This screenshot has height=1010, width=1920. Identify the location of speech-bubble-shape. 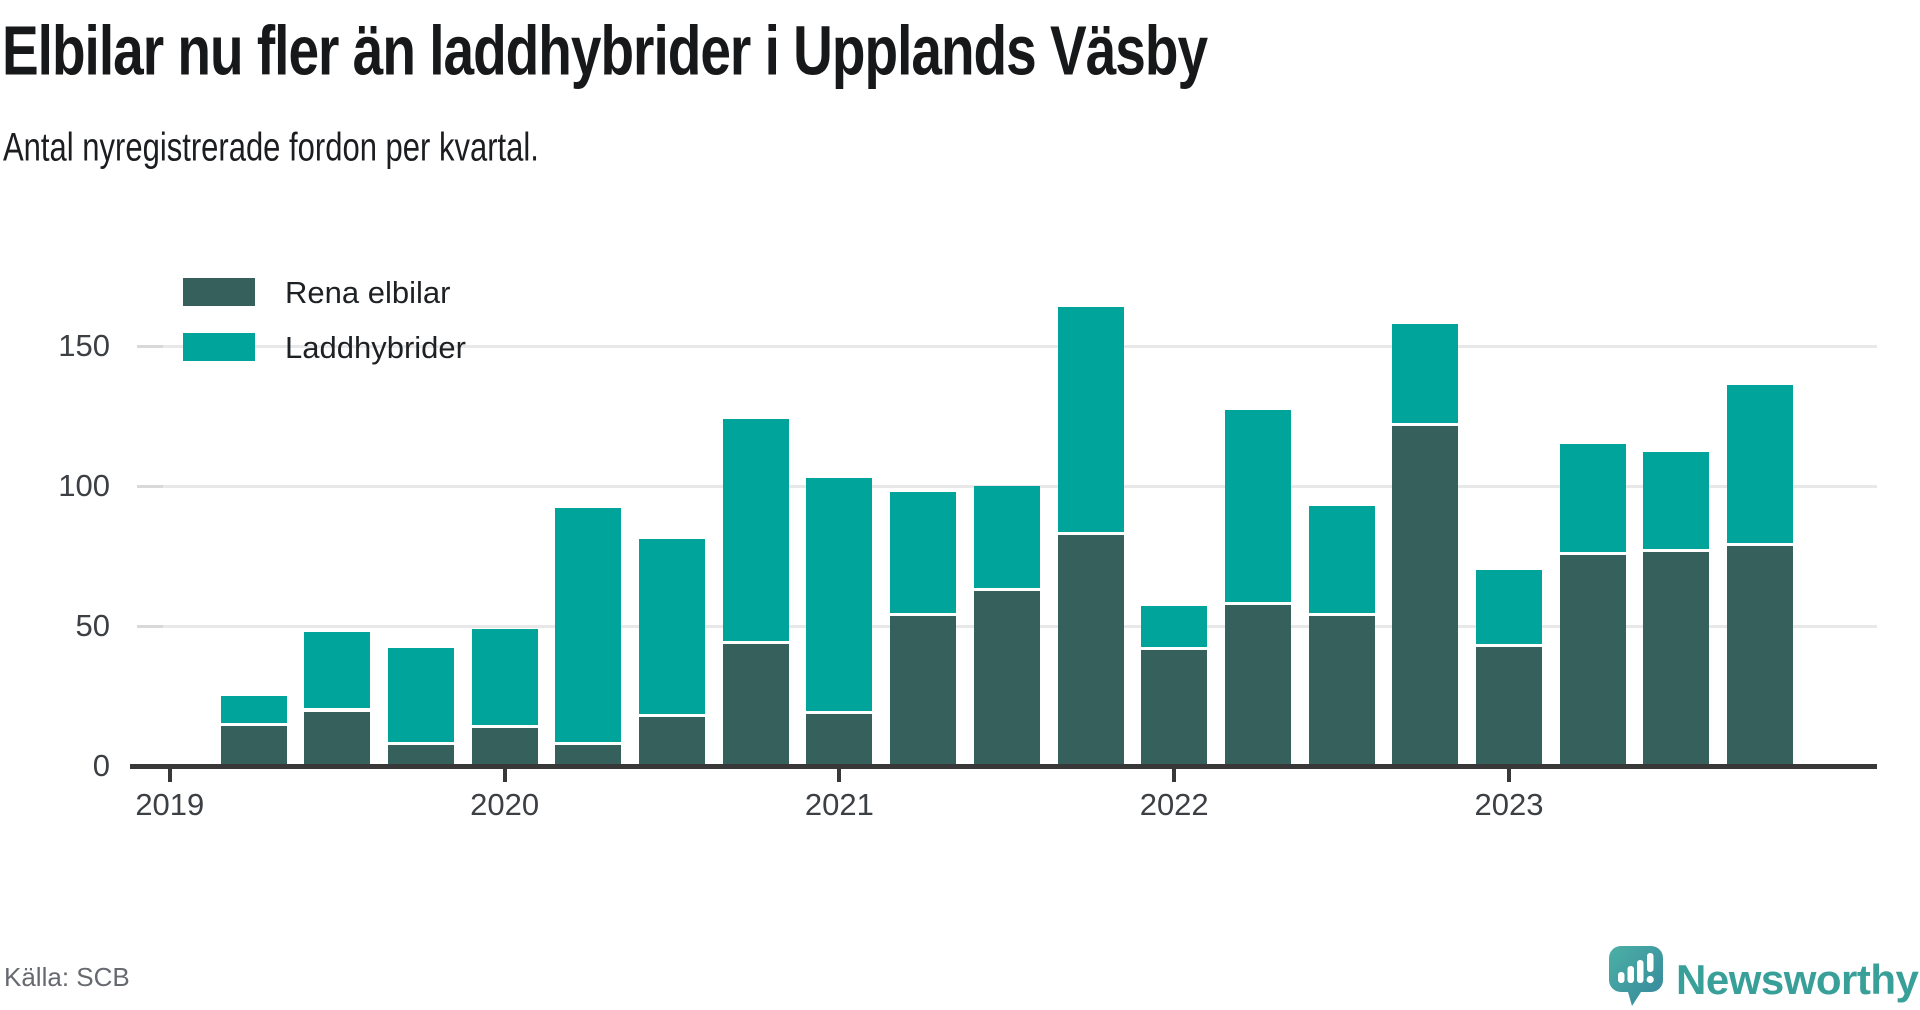
(1636, 976).